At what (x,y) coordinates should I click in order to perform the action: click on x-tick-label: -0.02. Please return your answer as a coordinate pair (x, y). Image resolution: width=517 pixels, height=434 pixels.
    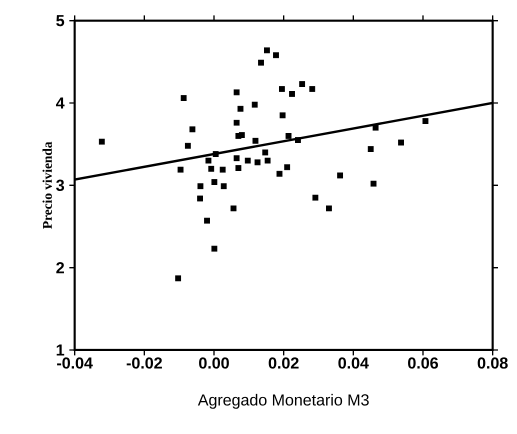
    Looking at the image, I should click on (144, 363).